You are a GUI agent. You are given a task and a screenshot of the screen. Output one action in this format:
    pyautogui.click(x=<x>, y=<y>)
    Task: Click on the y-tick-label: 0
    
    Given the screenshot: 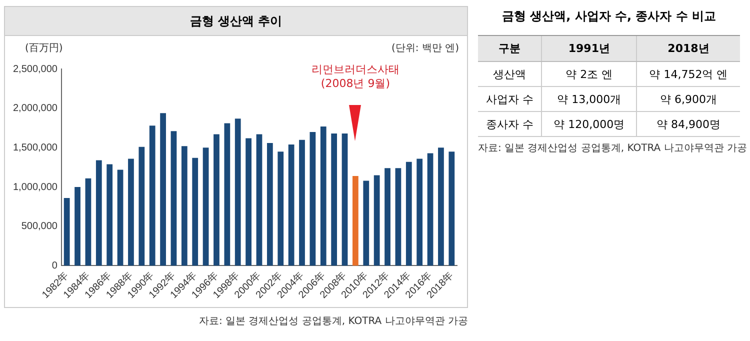 What is the action you would take?
    pyautogui.click(x=55, y=266)
    